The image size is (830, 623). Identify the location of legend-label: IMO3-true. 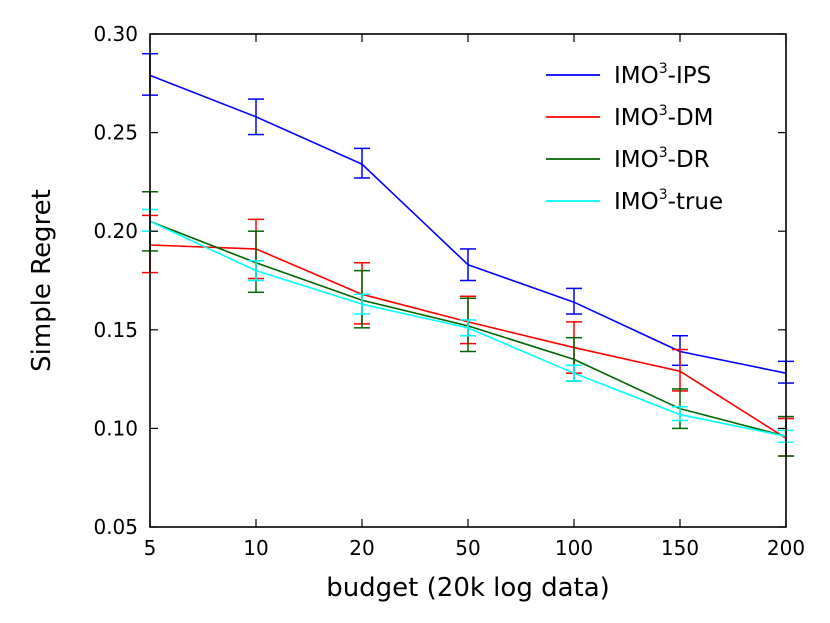
(668, 201).